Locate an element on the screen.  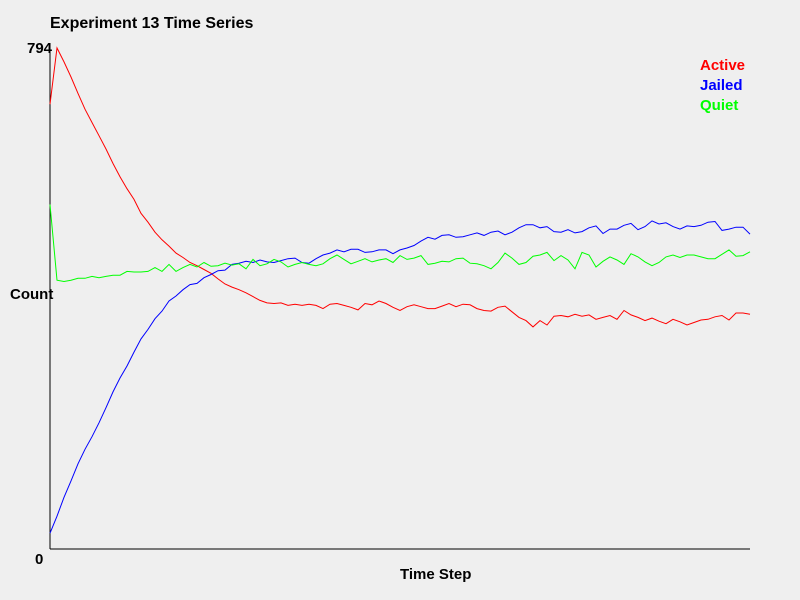
legend-item-active: Active is located at coordinates (723, 65).